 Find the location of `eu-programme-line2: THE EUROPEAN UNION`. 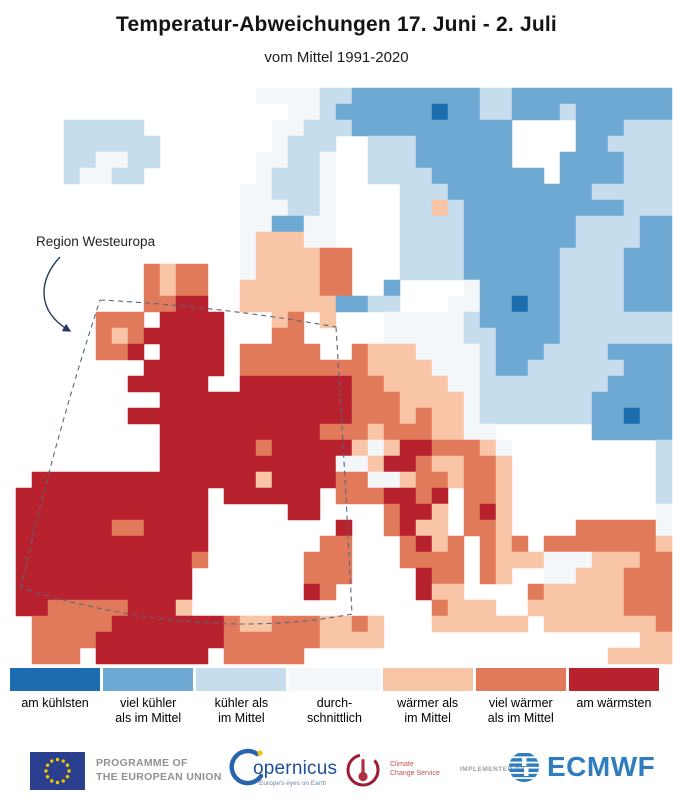

eu-programme-line2: THE EUROPEAN UNION is located at coordinates (159, 777).